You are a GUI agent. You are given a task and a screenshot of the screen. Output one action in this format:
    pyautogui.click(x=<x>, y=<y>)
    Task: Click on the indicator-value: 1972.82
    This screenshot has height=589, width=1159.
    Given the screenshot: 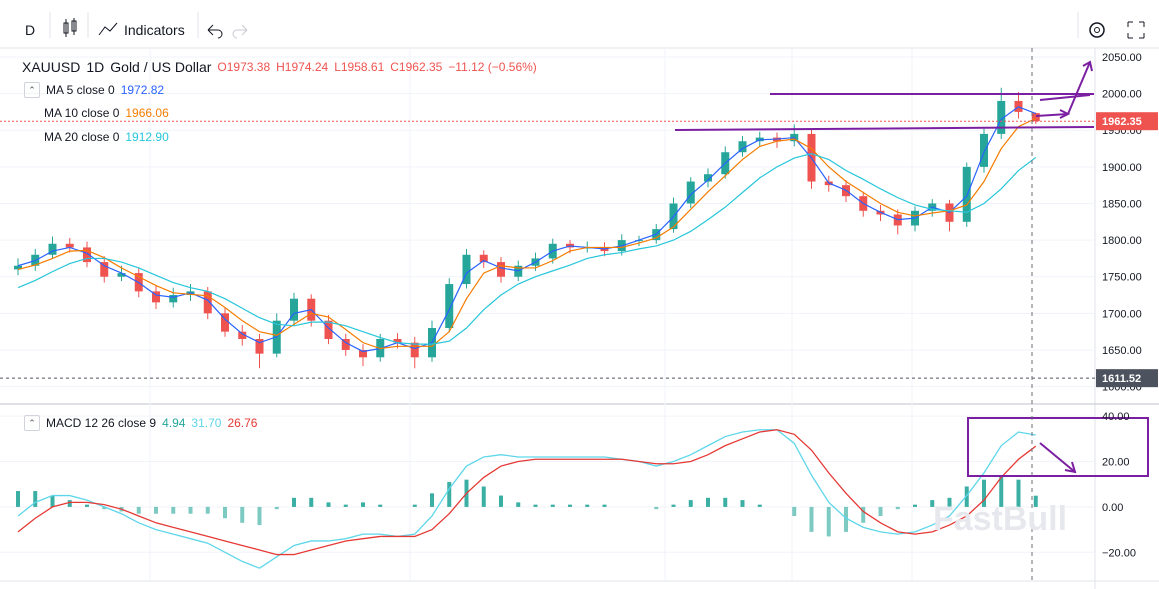 What is the action you would take?
    pyautogui.click(x=142, y=90)
    